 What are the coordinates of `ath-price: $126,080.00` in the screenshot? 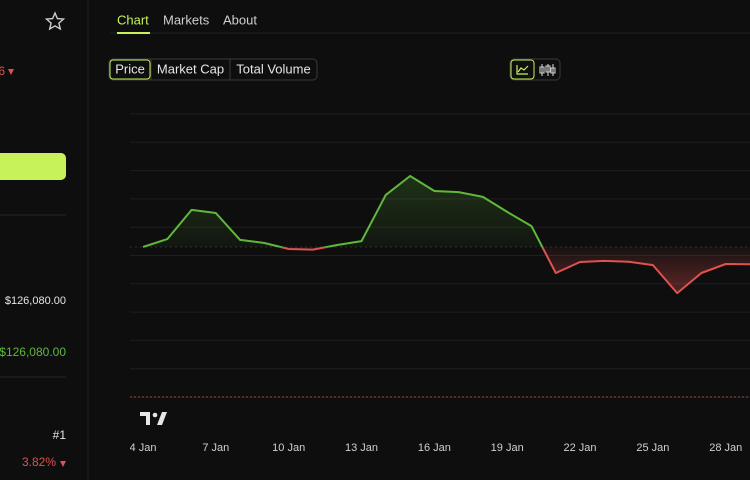 It's located at (35, 301).